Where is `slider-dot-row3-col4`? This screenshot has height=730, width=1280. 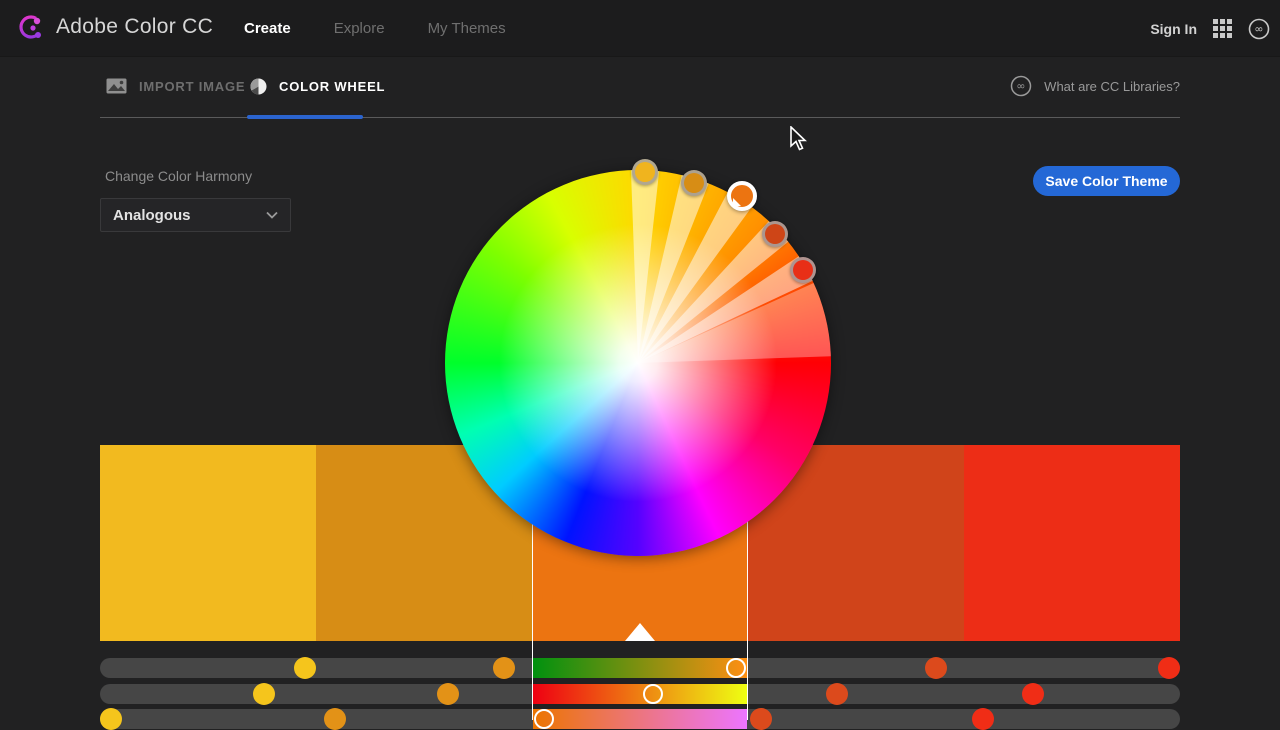 slider-dot-row3-col4 is located at coordinates (760, 719).